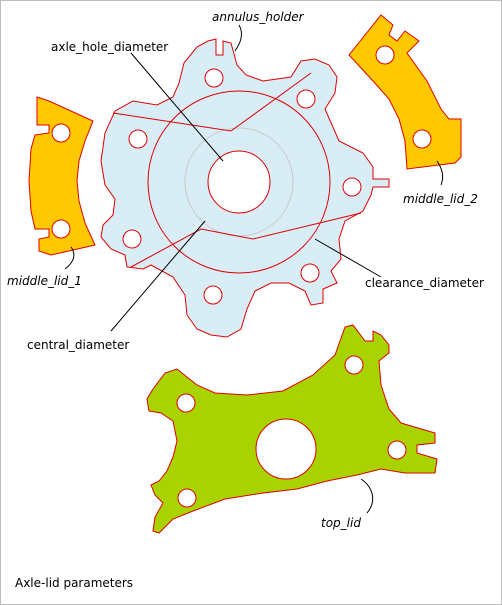 This screenshot has height=605, width=502. What do you see at coordinates (385, 55) in the screenshot?
I see `middle-lid-2-hole-top` at bounding box center [385, 55].